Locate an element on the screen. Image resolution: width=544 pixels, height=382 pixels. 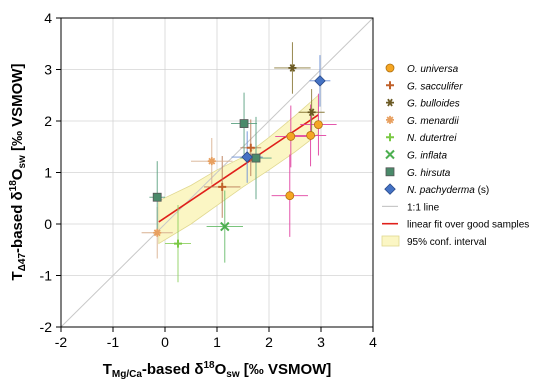
y-tick-label: 0 is located at coordinates (48, 224).